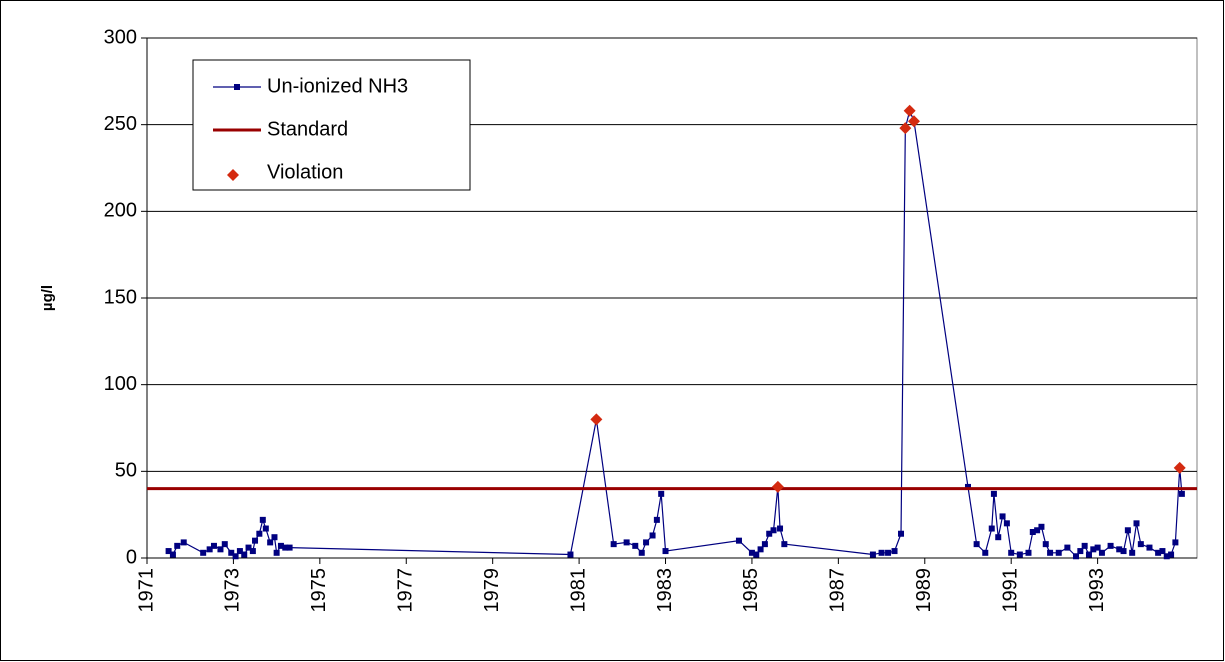 The height and width of the screenshot is (662, 1225). What do you see at coordinates (305, 172) in the screenshot?
I see `legend-label: Violation` at bounding box center [305, 172].